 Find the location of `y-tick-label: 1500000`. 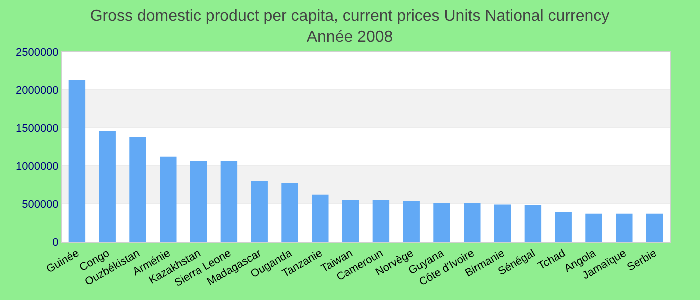

y-tick-label: 1500000 is located at coordinates (37, 128).